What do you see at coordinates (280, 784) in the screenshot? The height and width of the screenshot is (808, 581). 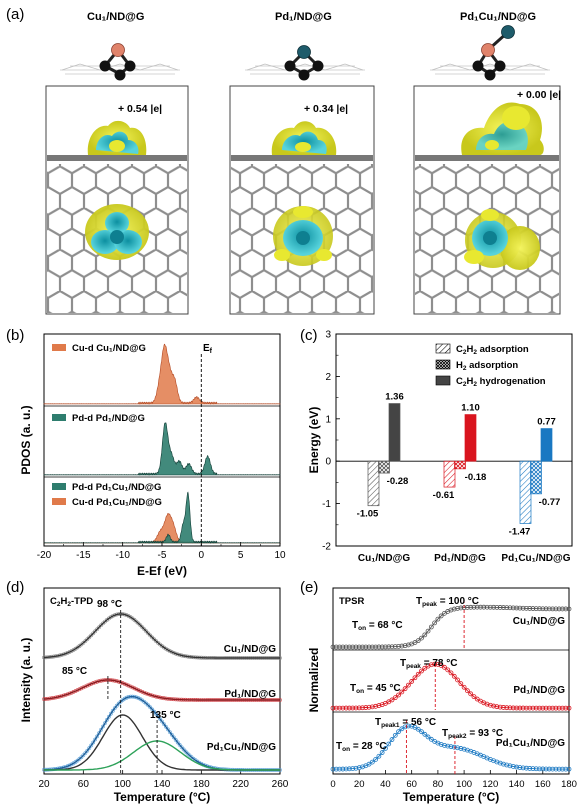 I see `x-tick-label: 260` at bounding box center [280, 784].